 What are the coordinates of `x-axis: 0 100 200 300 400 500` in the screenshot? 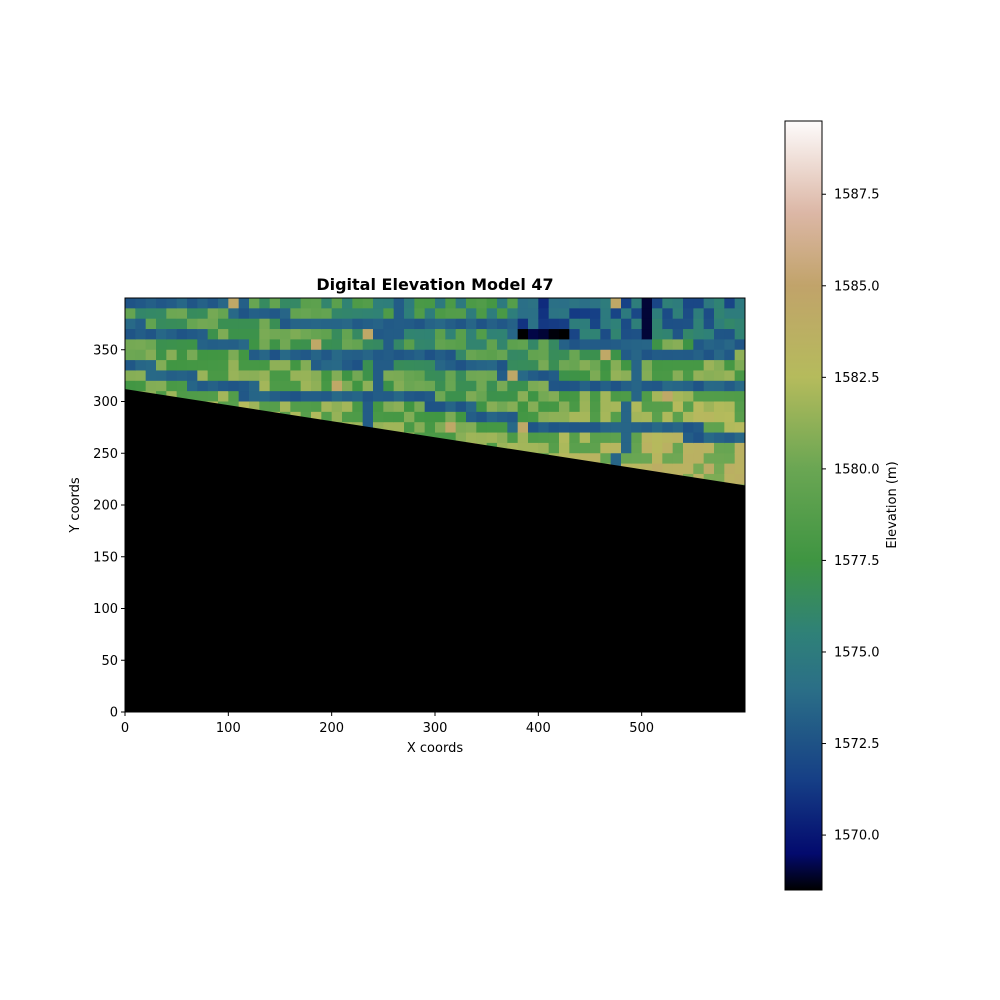 It's located at (387, 724).